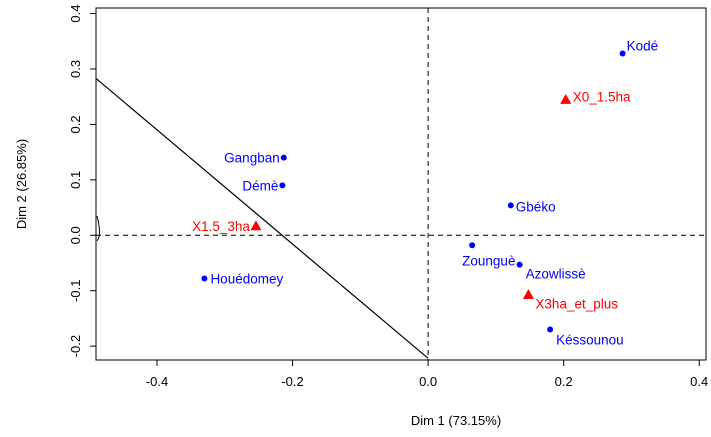 The image size is (711, 437). What do you see at coordinates (564, 381) in the screenshot?
I see `x-tick-label: 0.2` at bounding box center [564, 381].